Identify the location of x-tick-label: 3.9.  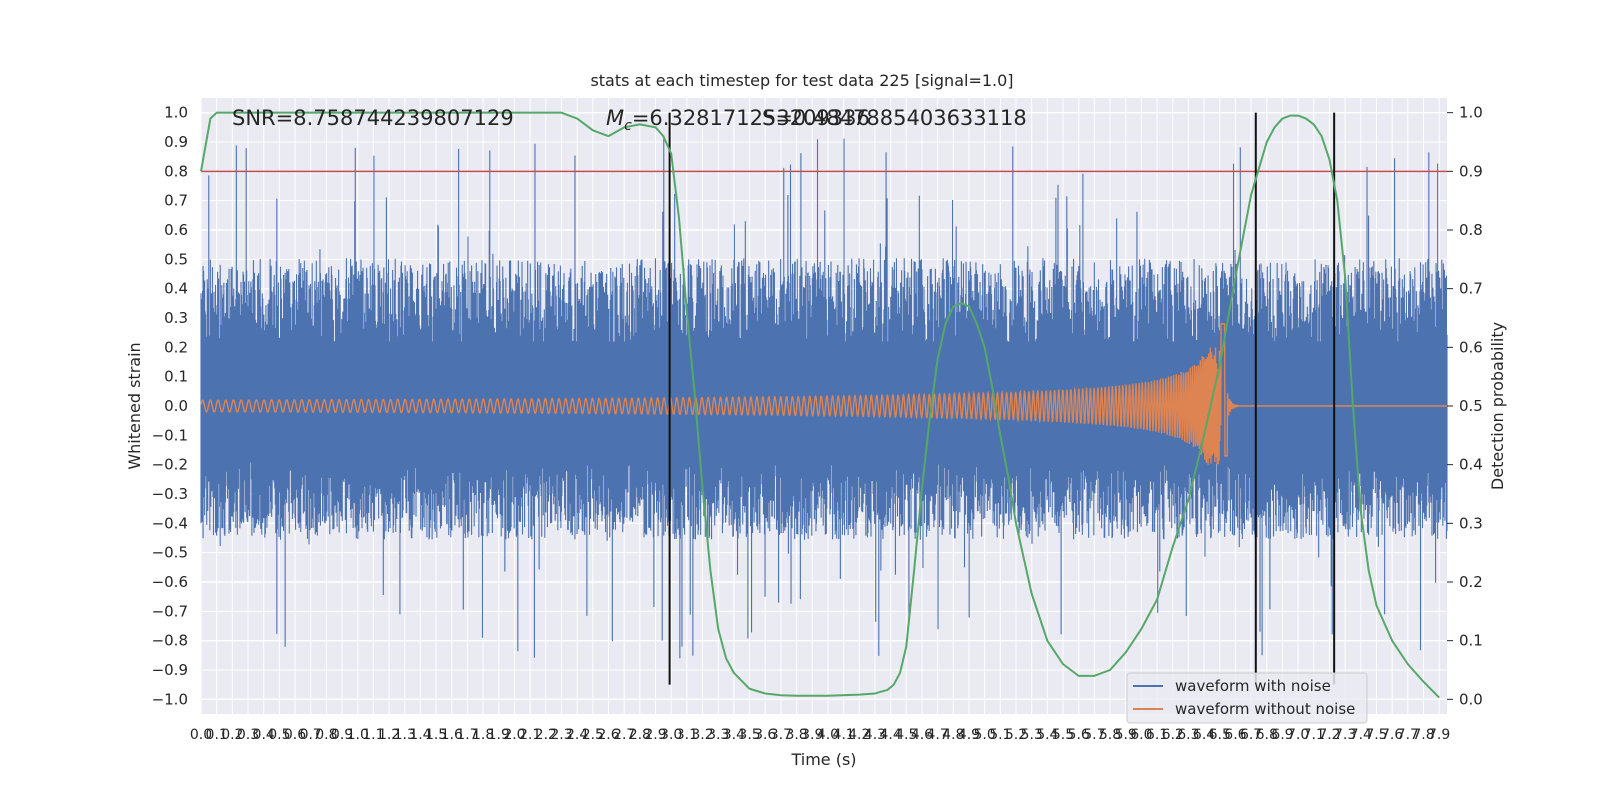
(812, 735).